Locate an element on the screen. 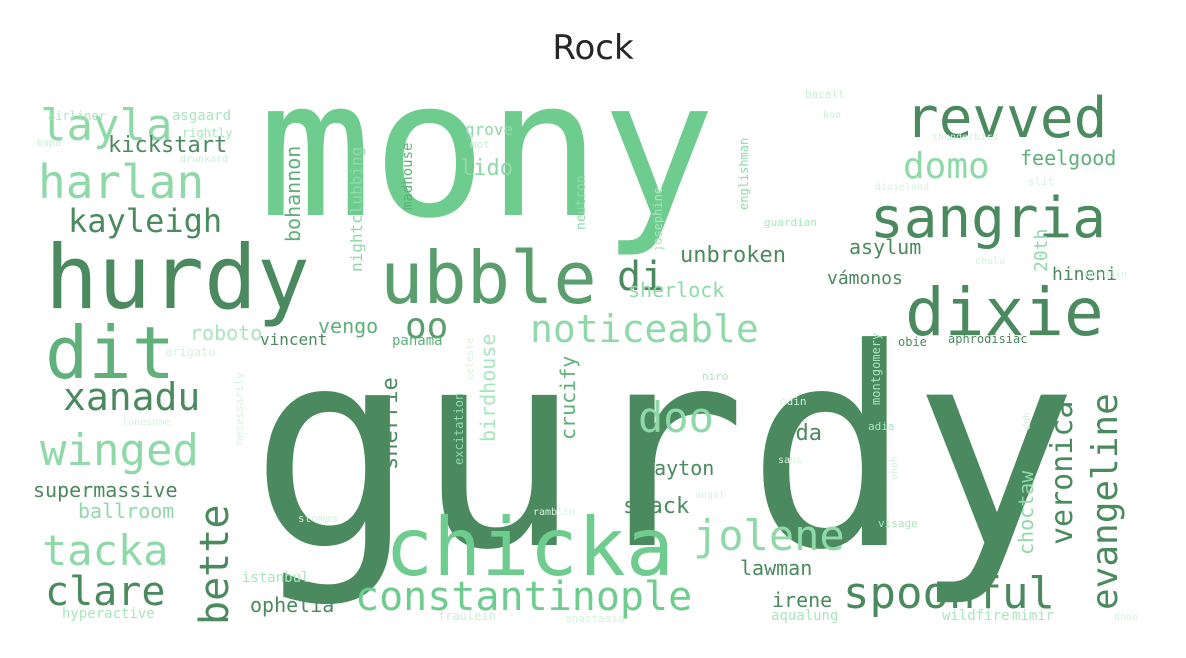 The image size is (1186, 658). cloud-word-20th: 20th is located at coordinates (1041, 250).